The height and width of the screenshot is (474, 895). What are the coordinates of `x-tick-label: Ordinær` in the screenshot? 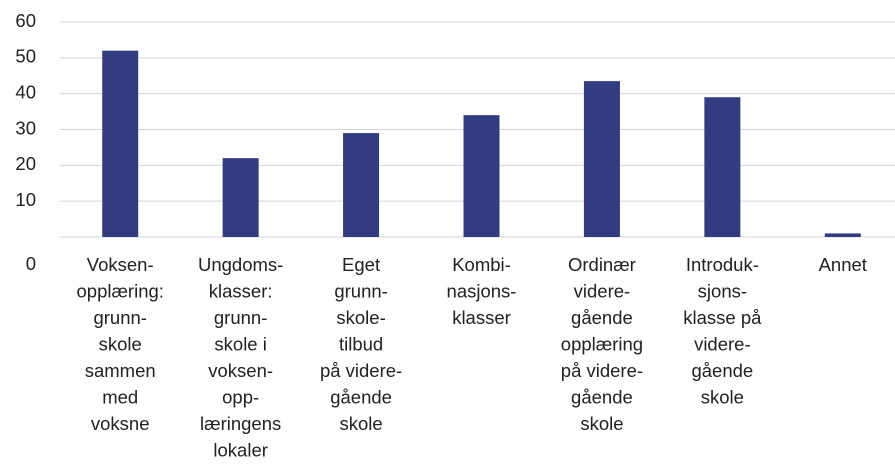 It's located at (602, 264).